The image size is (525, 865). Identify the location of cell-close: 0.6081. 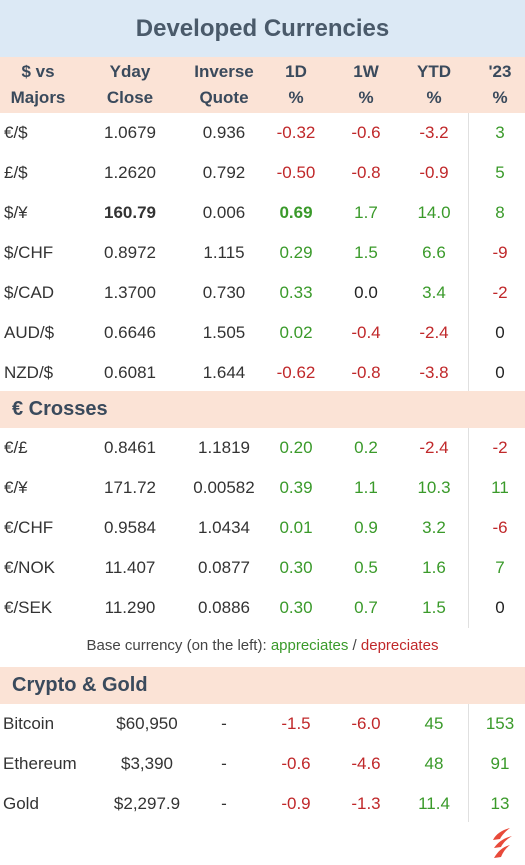
(130, 372).